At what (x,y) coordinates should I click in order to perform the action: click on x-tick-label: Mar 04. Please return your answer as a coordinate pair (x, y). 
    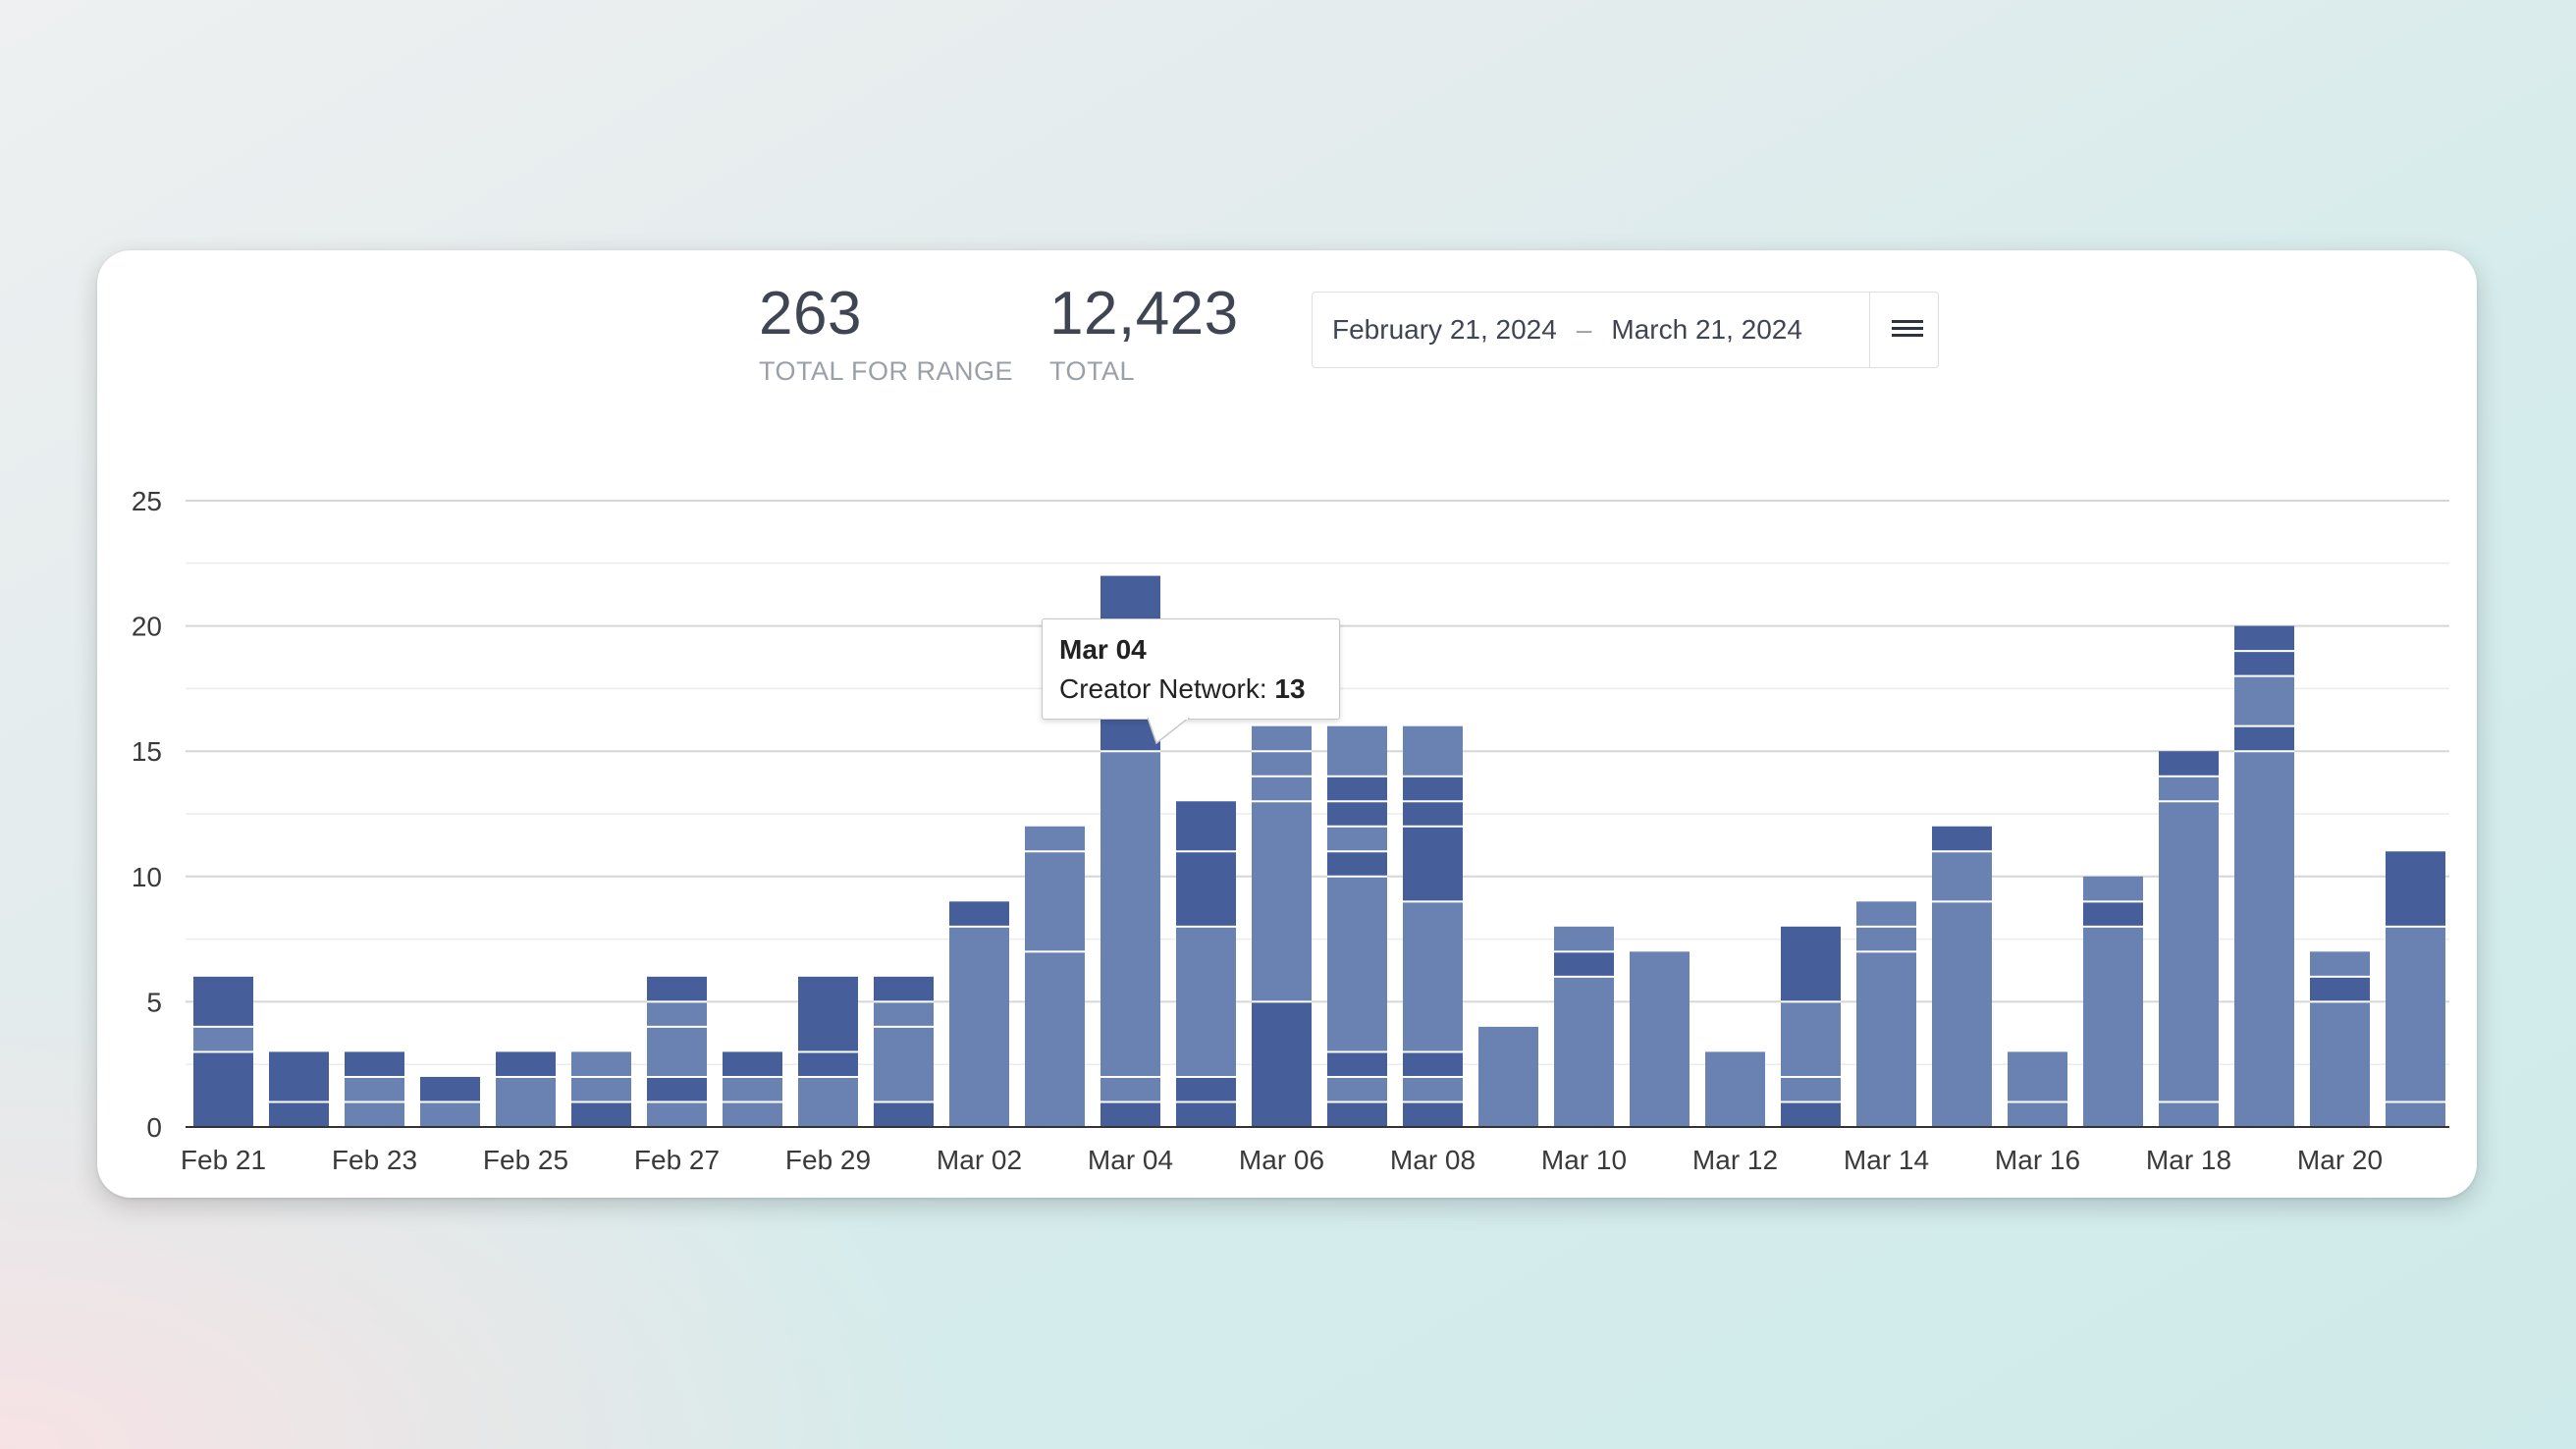
    Looking at the image, I should click on (1130, 1160).